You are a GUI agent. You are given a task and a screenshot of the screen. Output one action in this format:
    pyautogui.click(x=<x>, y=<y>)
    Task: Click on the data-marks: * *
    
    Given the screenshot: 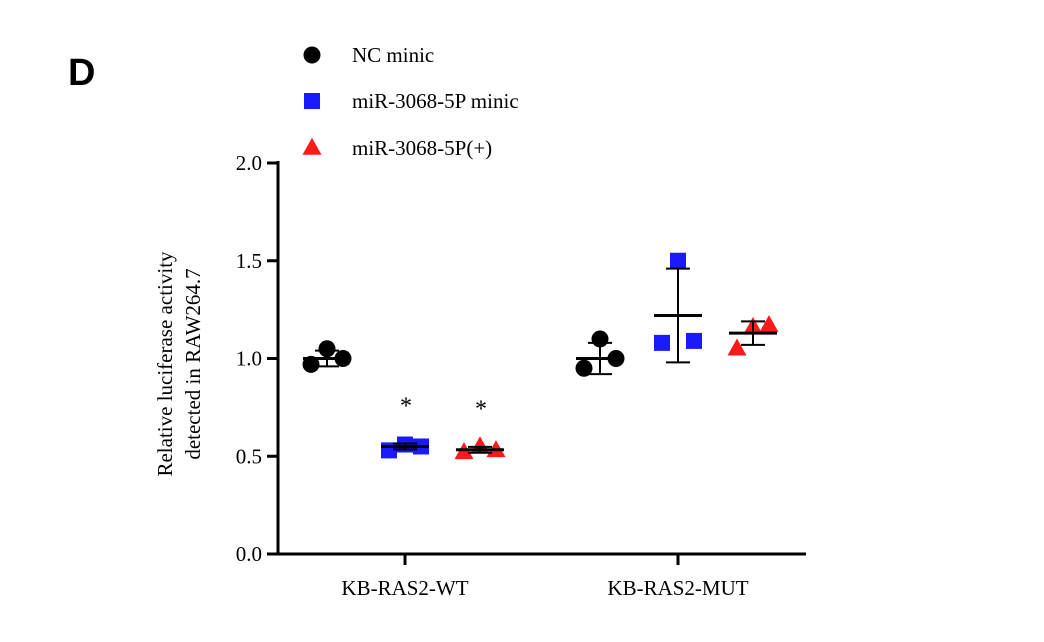 What is the action you would take?
    pyautogui.click(x=540, y=356)
    